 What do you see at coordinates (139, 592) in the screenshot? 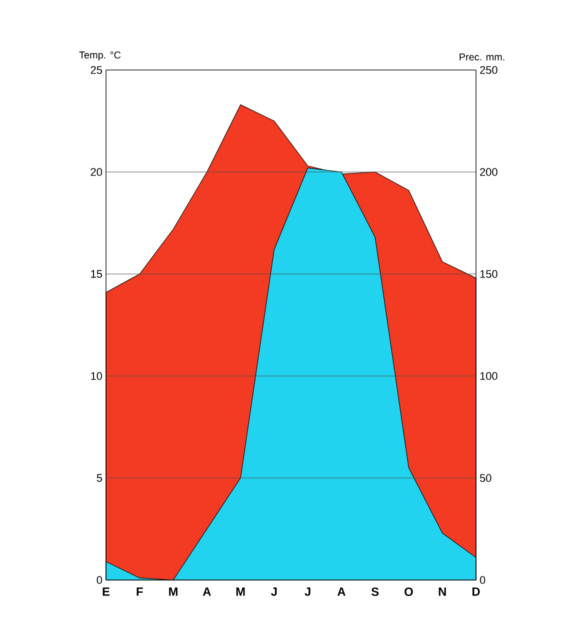
I see `x-tick-label: F` at bounding box center [139, 592].